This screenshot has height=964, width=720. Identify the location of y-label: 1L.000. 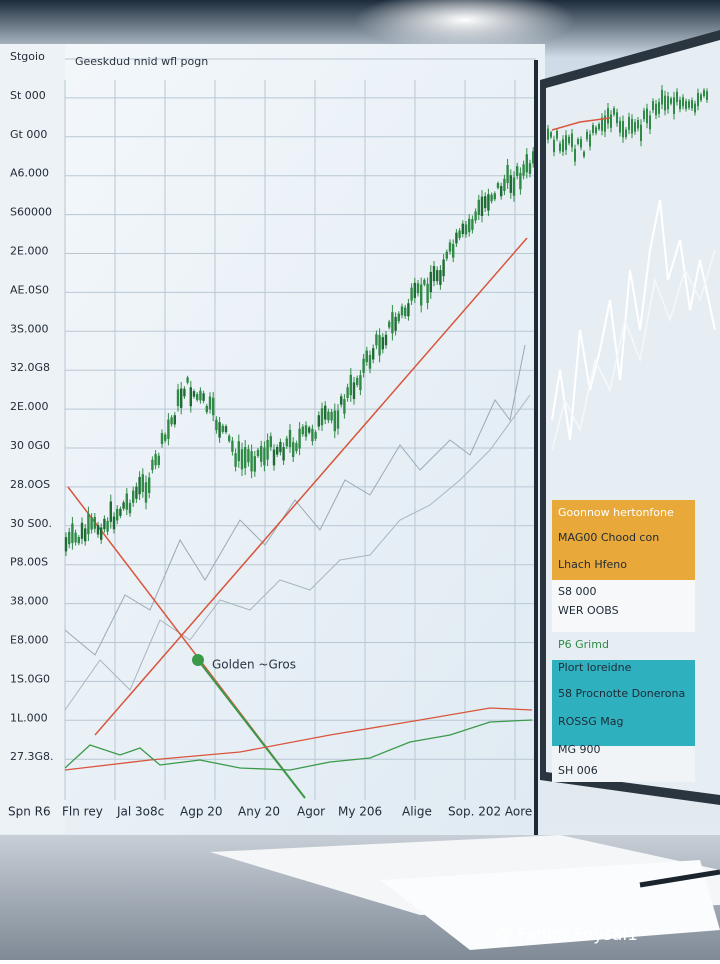
(29, 717).